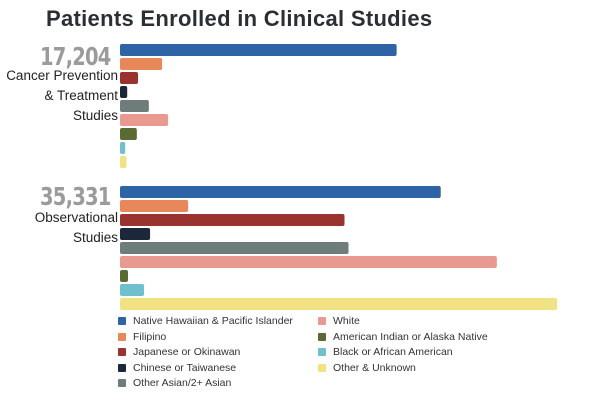  What do you see at coordinates (185, 367) in the screenshot?
I see `legend-label: Chinese or Taiwanese` at bounding box center [185, 367].